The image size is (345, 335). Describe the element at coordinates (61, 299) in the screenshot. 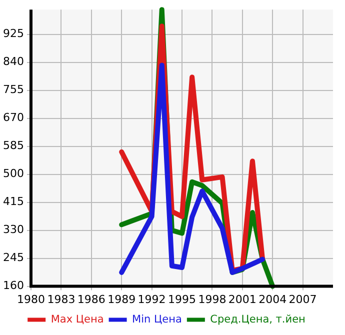

I see `x-tick-label: 1983` at that location.